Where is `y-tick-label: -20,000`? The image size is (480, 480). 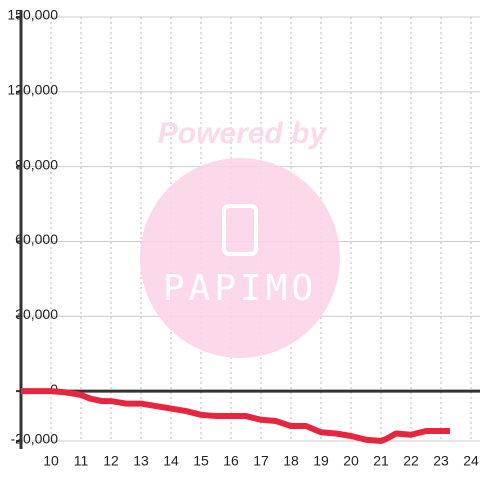 y-tick-label: -20,000 is located at coordinates (35, 439).